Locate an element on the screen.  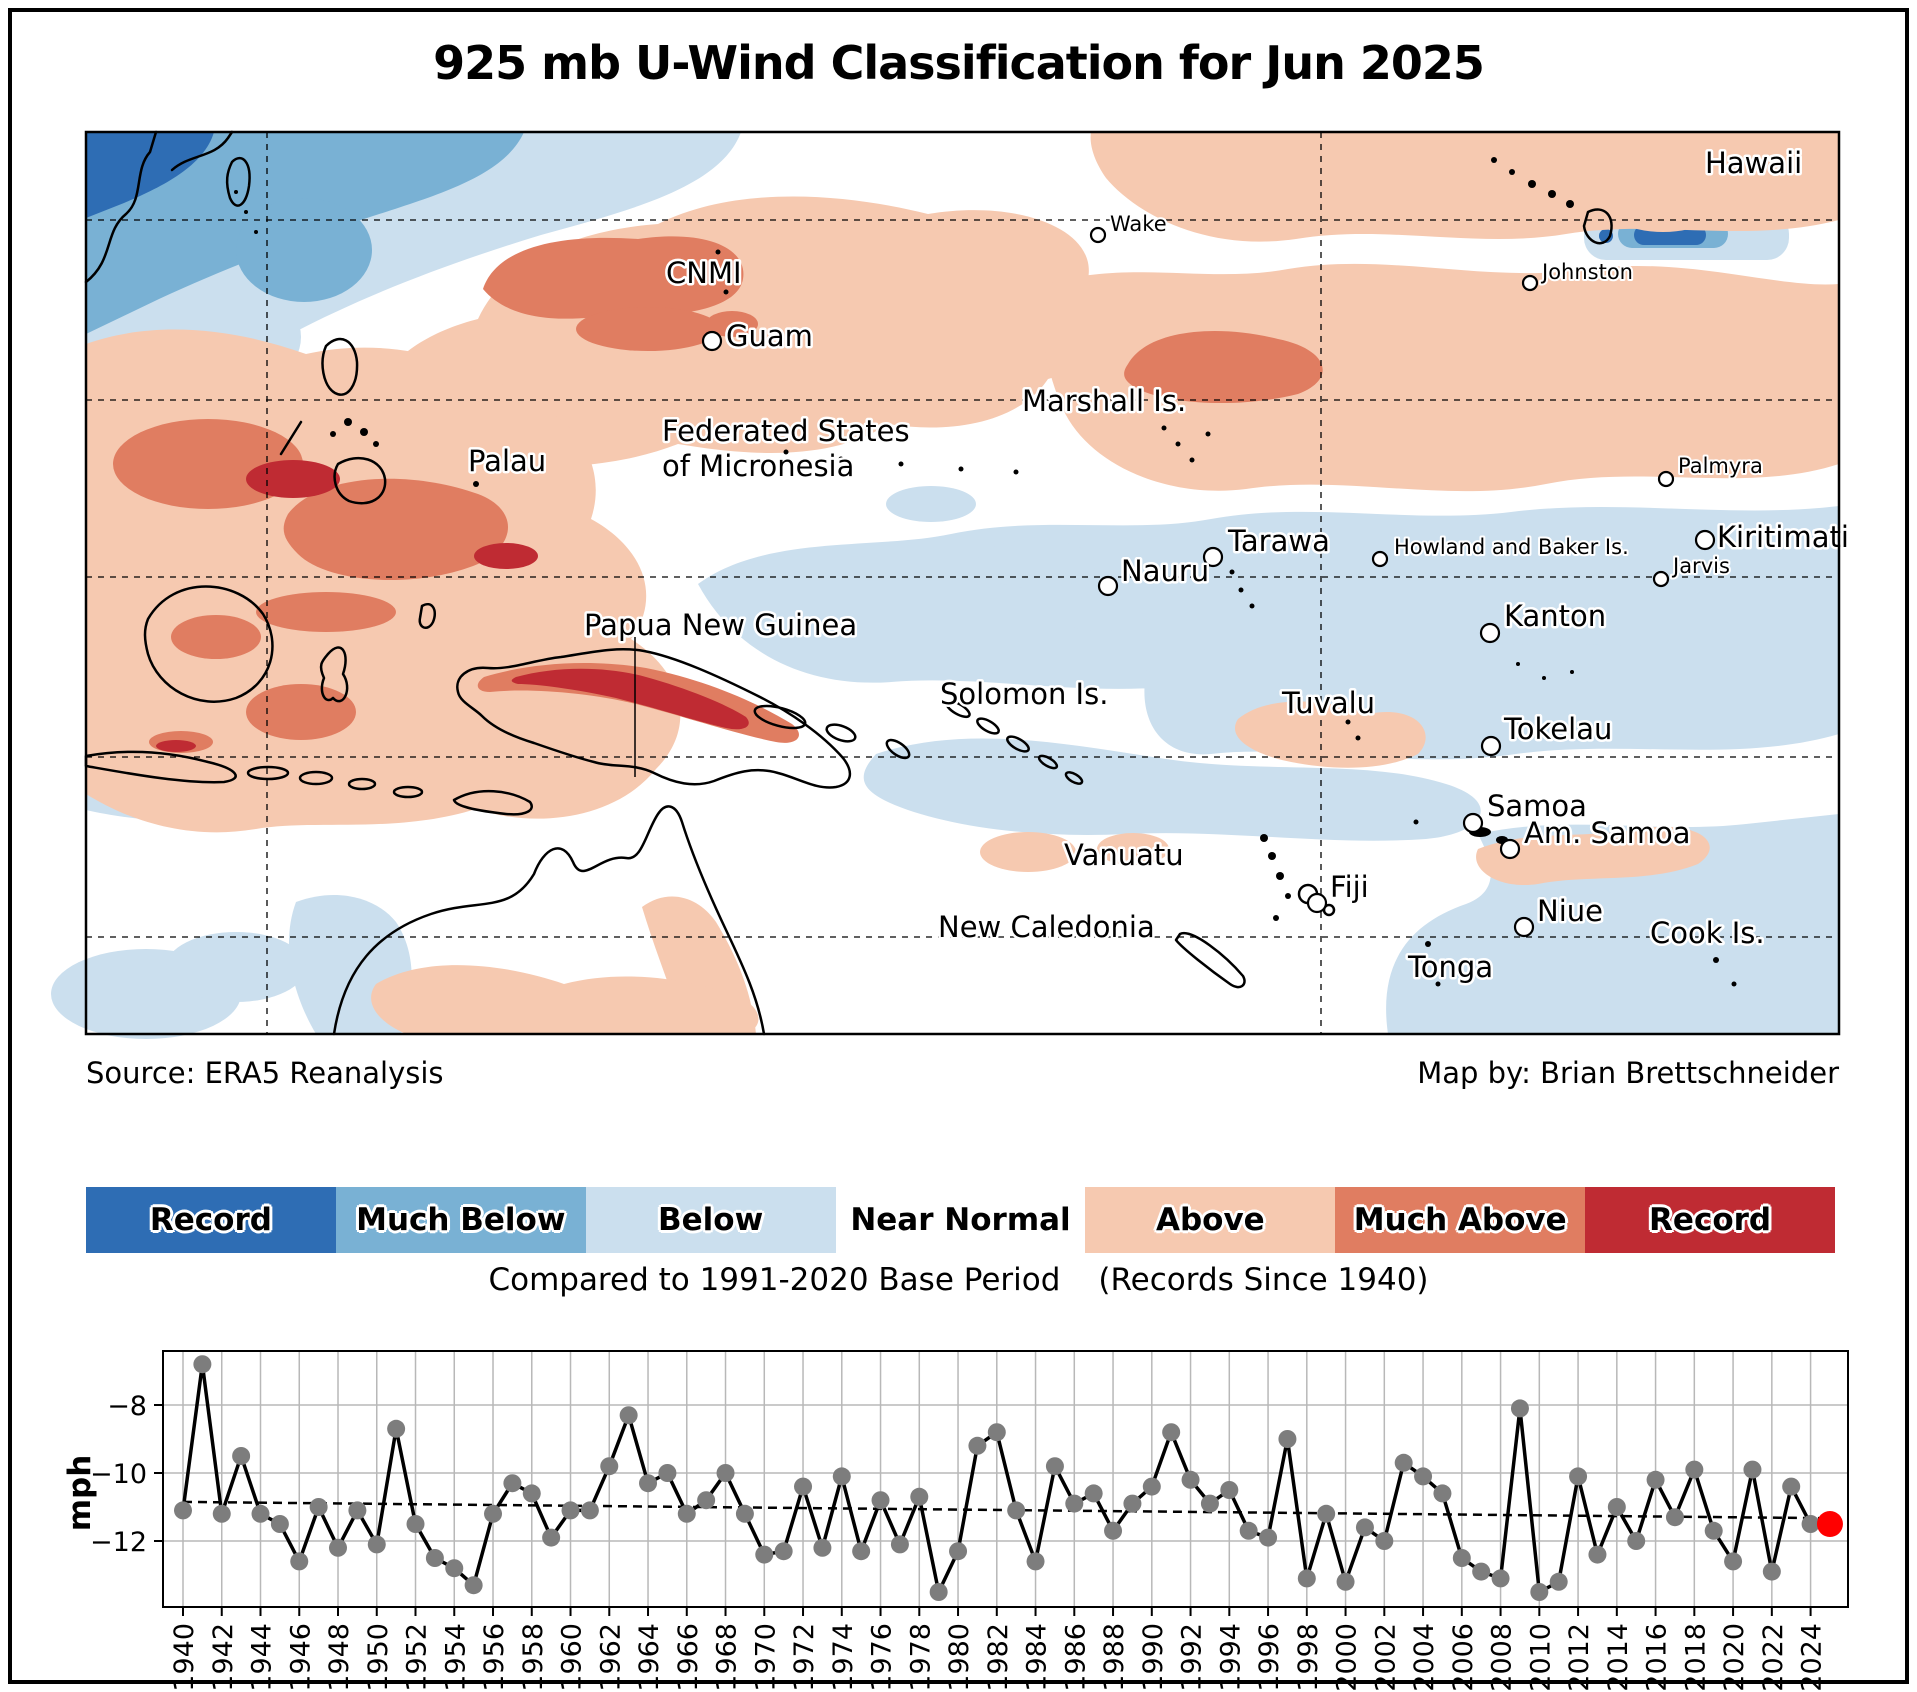
legend-caption-base-period: Compared to 1991-2020 Base Period is located at coordinates (774, 1280).